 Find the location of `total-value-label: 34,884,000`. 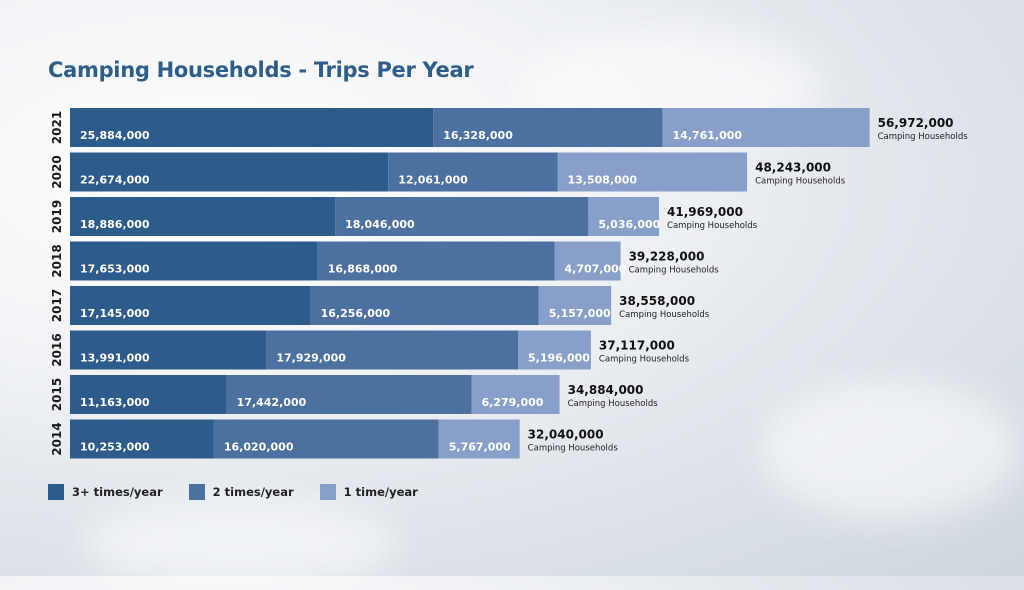

total-value-label: 34,884,000 is located at coordinates (606, 390).